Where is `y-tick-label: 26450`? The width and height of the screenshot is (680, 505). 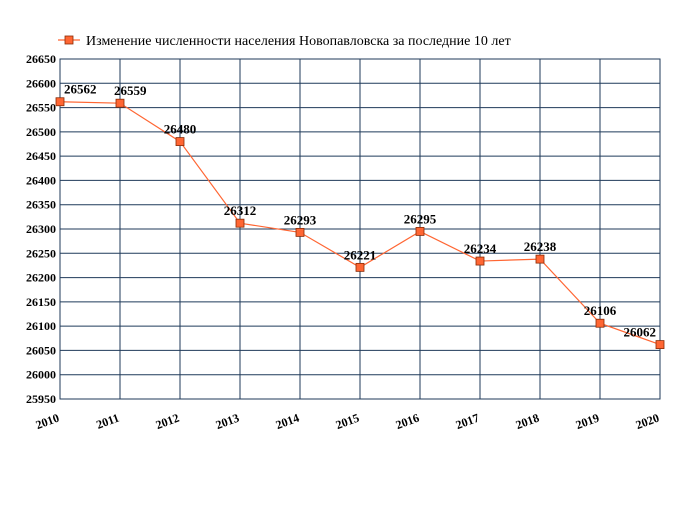 y-tick-label: 26450 is located at coordinates (41, 156).